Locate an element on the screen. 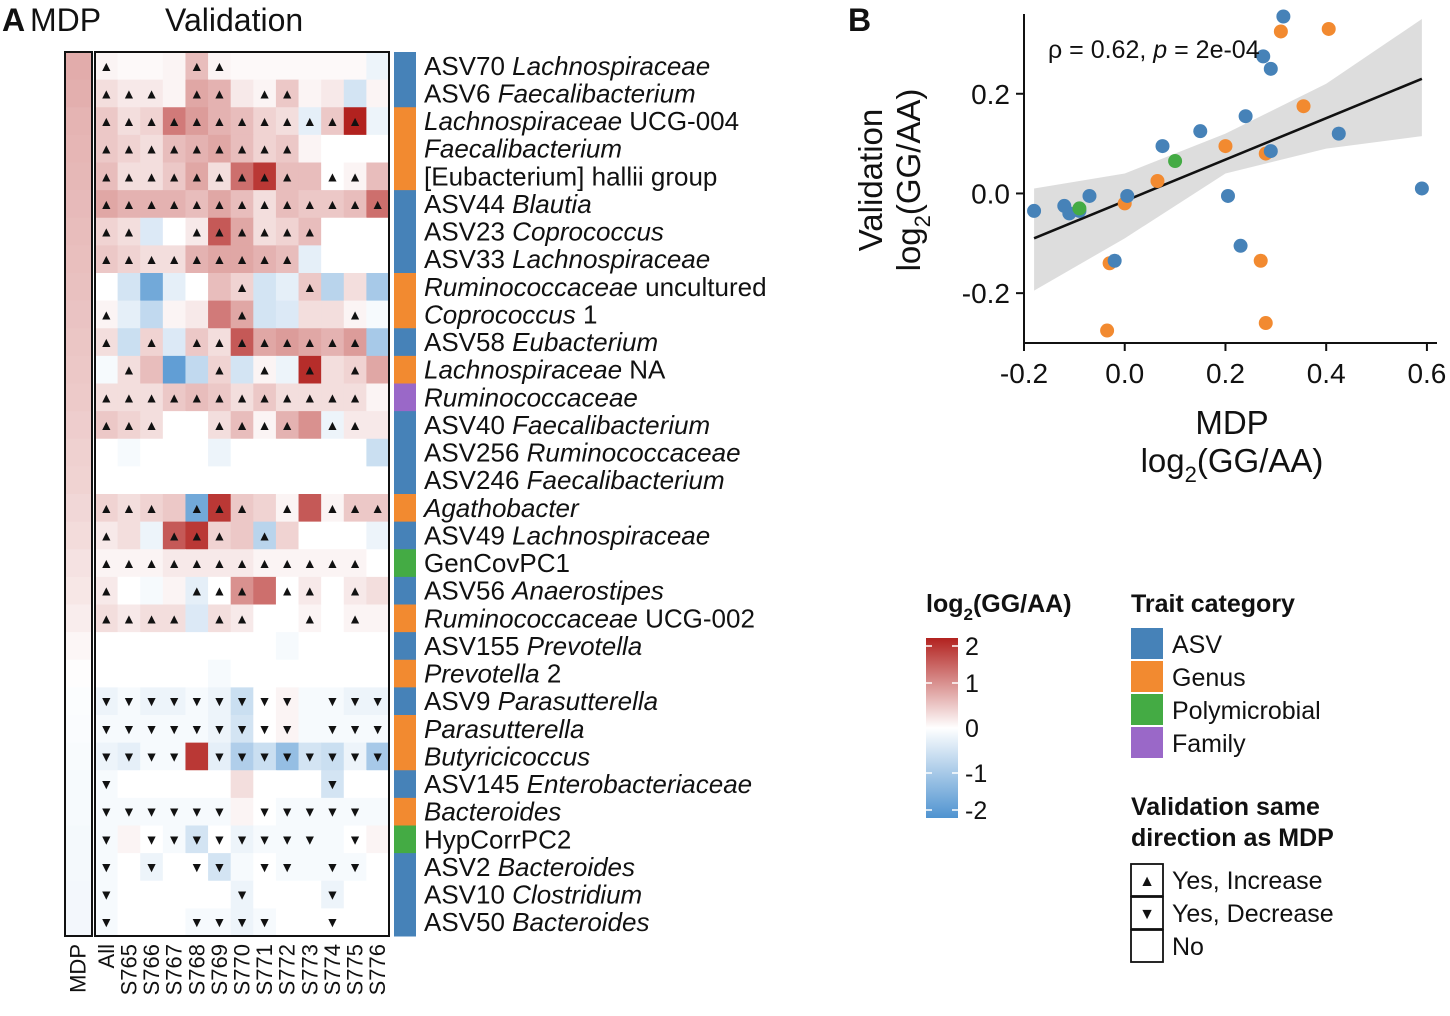 Image resolution: width=1450 pixels, height=1016 pixels. column-label-group: All is located at coordinates (106, 956).